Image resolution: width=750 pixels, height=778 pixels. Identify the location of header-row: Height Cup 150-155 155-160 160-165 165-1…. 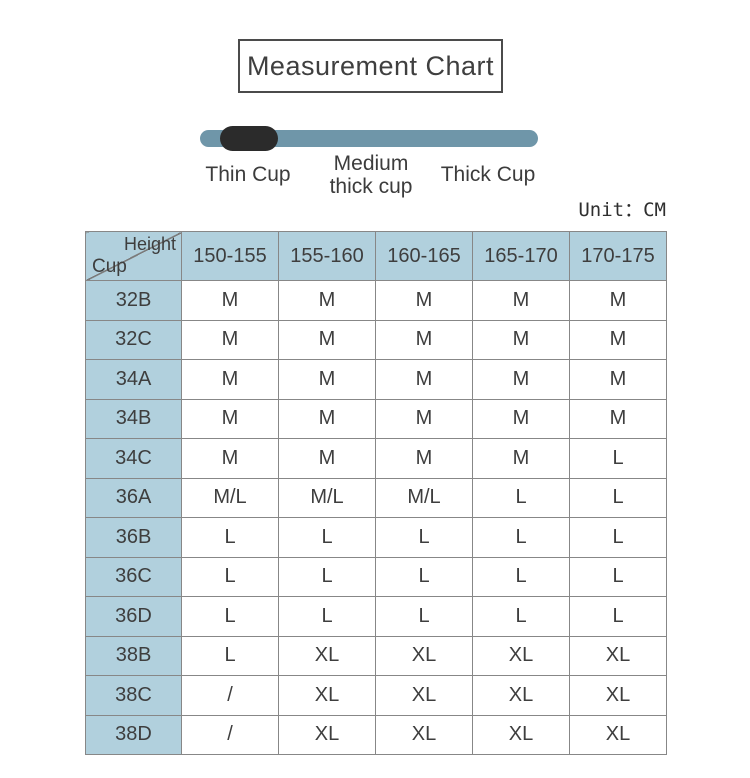
(376, 256).